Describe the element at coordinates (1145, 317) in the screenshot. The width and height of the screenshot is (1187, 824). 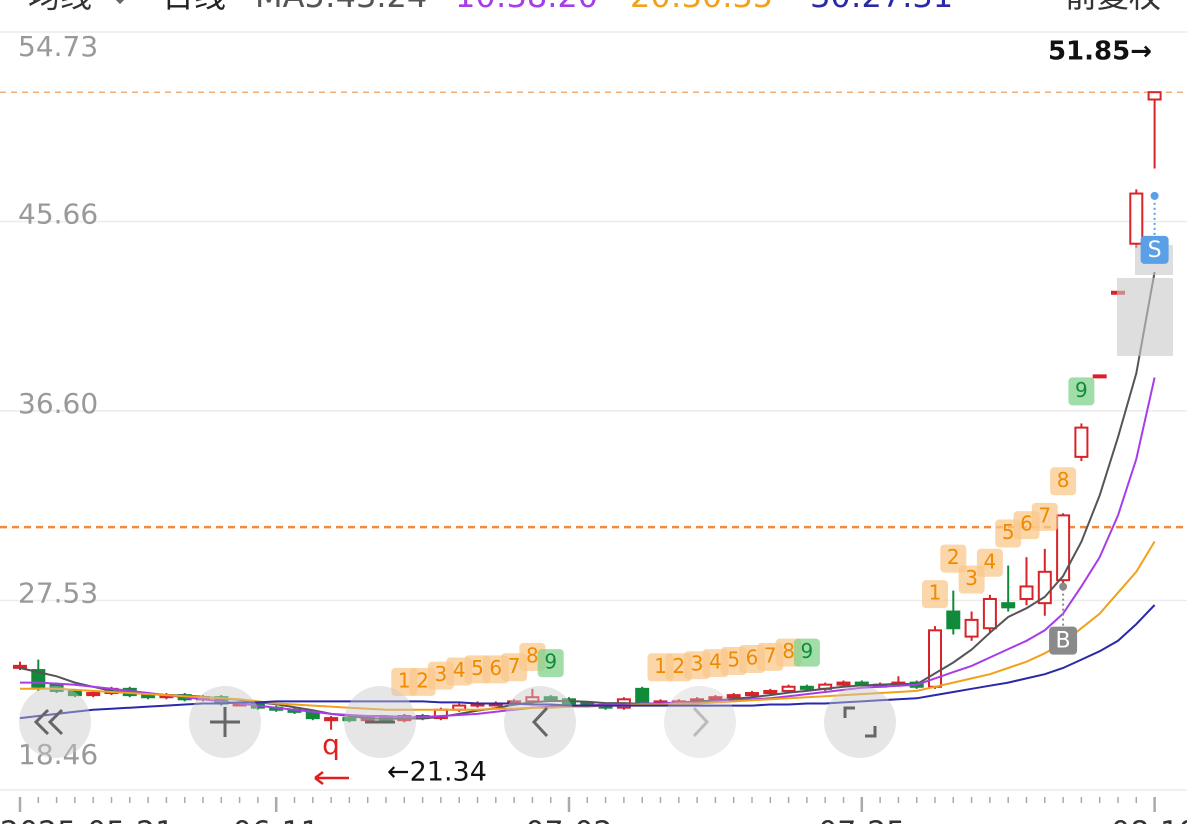
I see `overlay-block` at that location.